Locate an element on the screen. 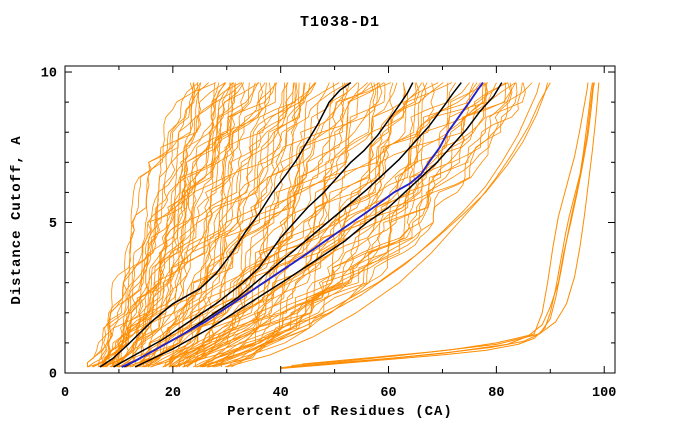 The image size is (680, 440). x-tick-label: 0 is located at coordinates (65, 393).